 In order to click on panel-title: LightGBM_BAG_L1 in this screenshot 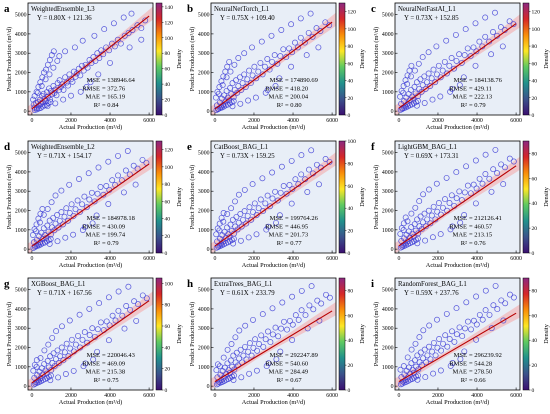, I will do `click(427, 147)`.